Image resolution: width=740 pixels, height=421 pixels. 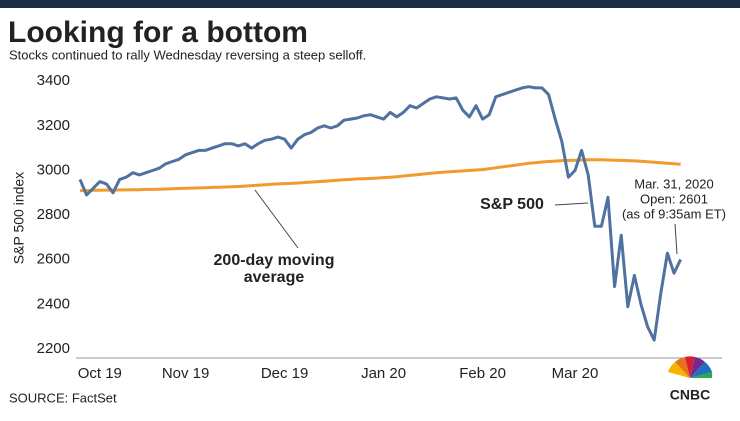 I want to click on y-tick-label: 3000, so click(x=53, y=169).